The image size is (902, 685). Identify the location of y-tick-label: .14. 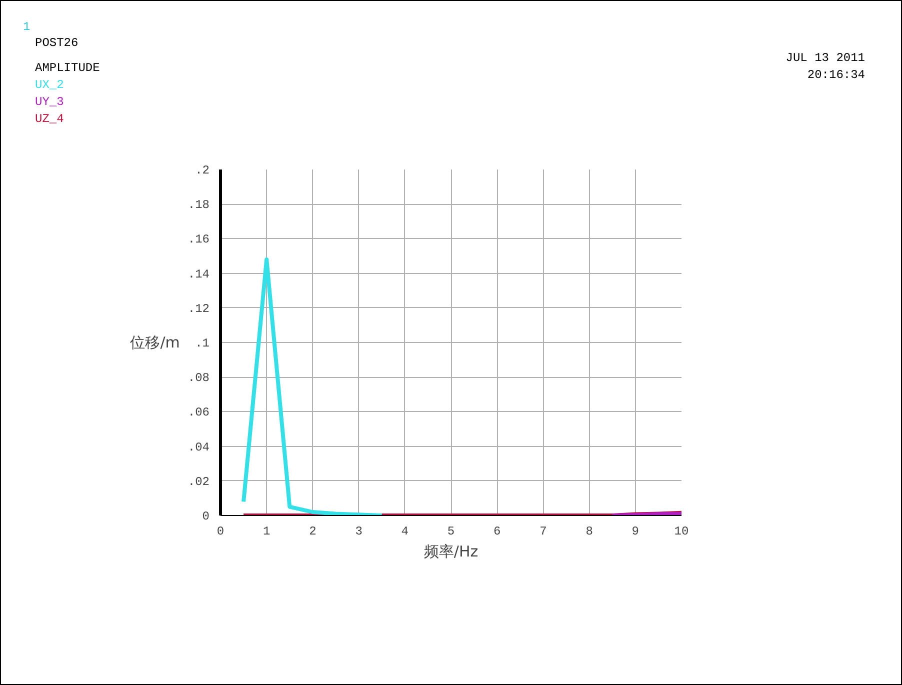
(199, 274).